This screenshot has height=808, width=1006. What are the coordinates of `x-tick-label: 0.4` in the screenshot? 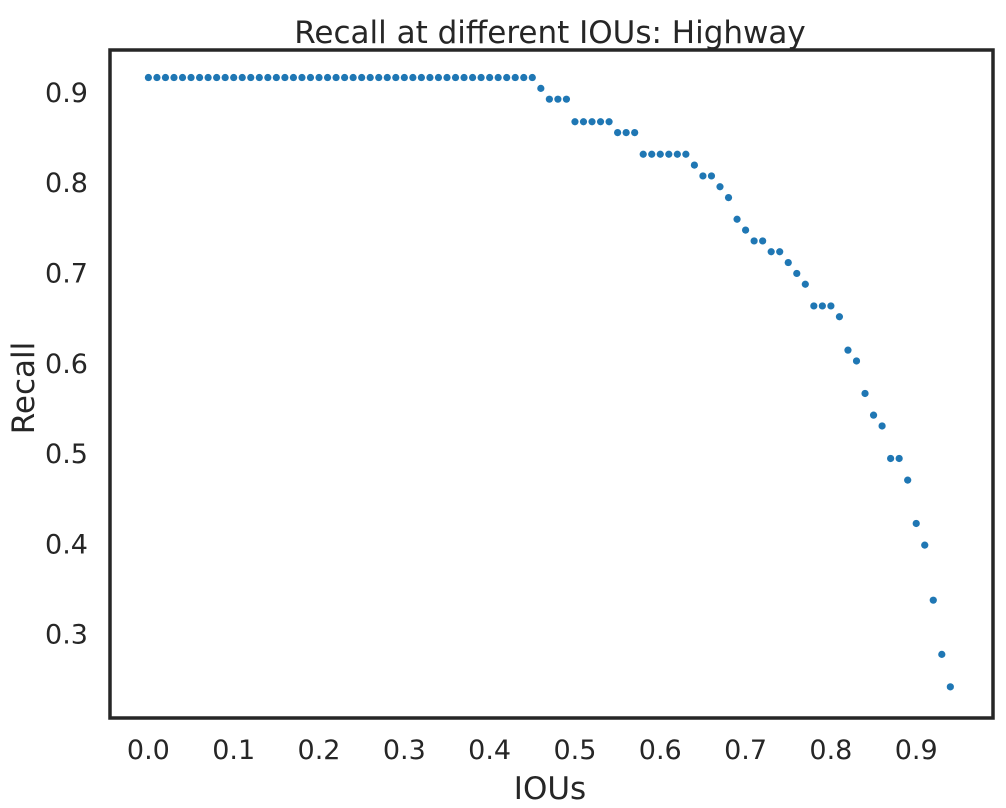 It's located at (489, 750).